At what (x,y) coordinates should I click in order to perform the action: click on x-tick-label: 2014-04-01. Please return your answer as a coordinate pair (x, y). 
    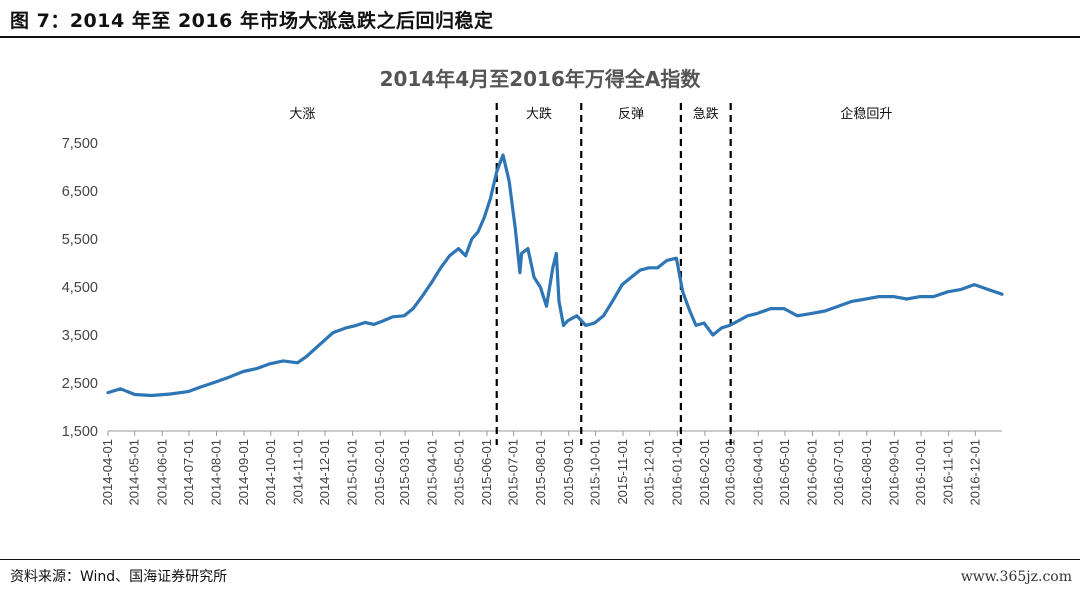
    Looking at the image, I should click on (107, 472).